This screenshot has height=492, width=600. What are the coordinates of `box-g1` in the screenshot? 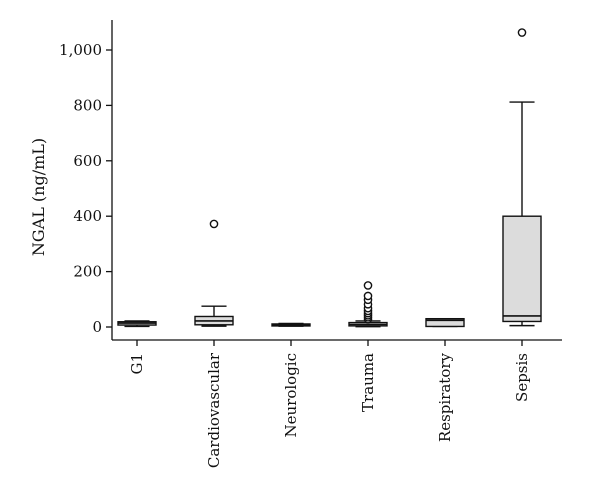 It's located at (137, 324).